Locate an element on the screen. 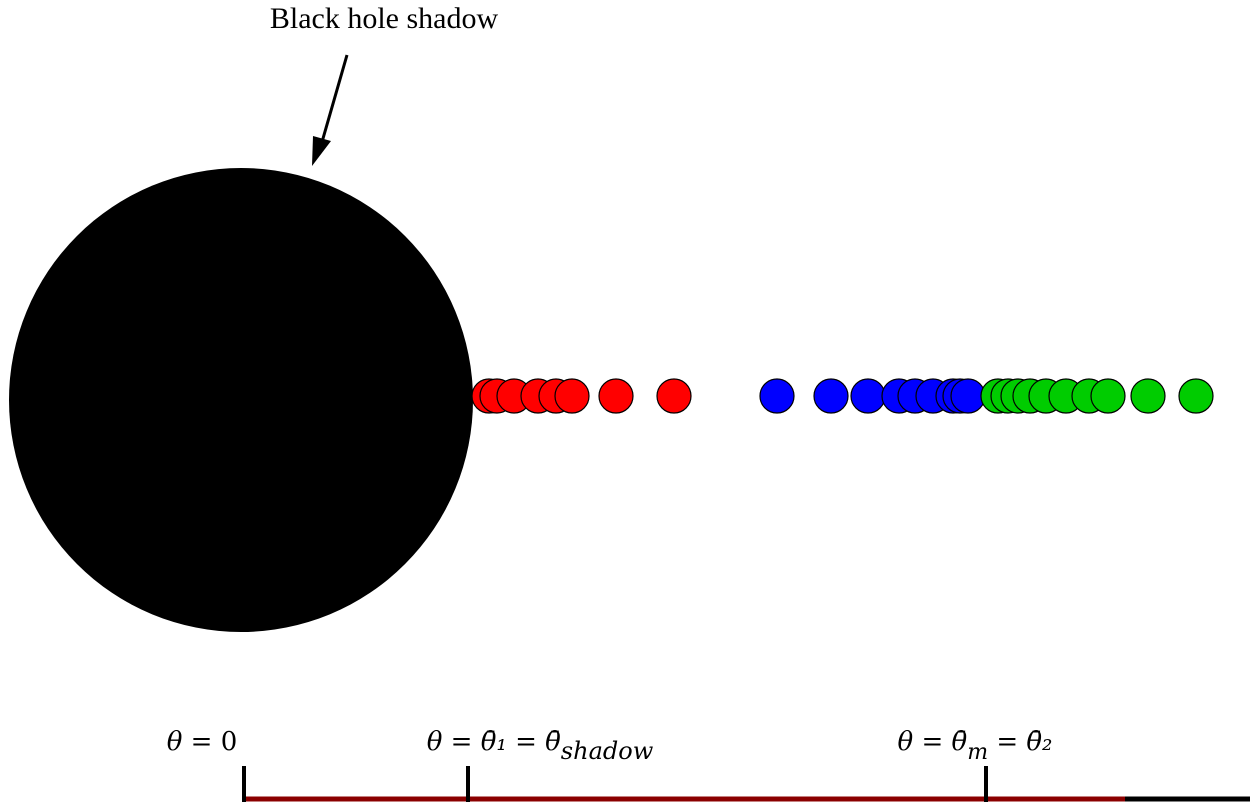  annotation-arrow is located at coordinates (330, 110).